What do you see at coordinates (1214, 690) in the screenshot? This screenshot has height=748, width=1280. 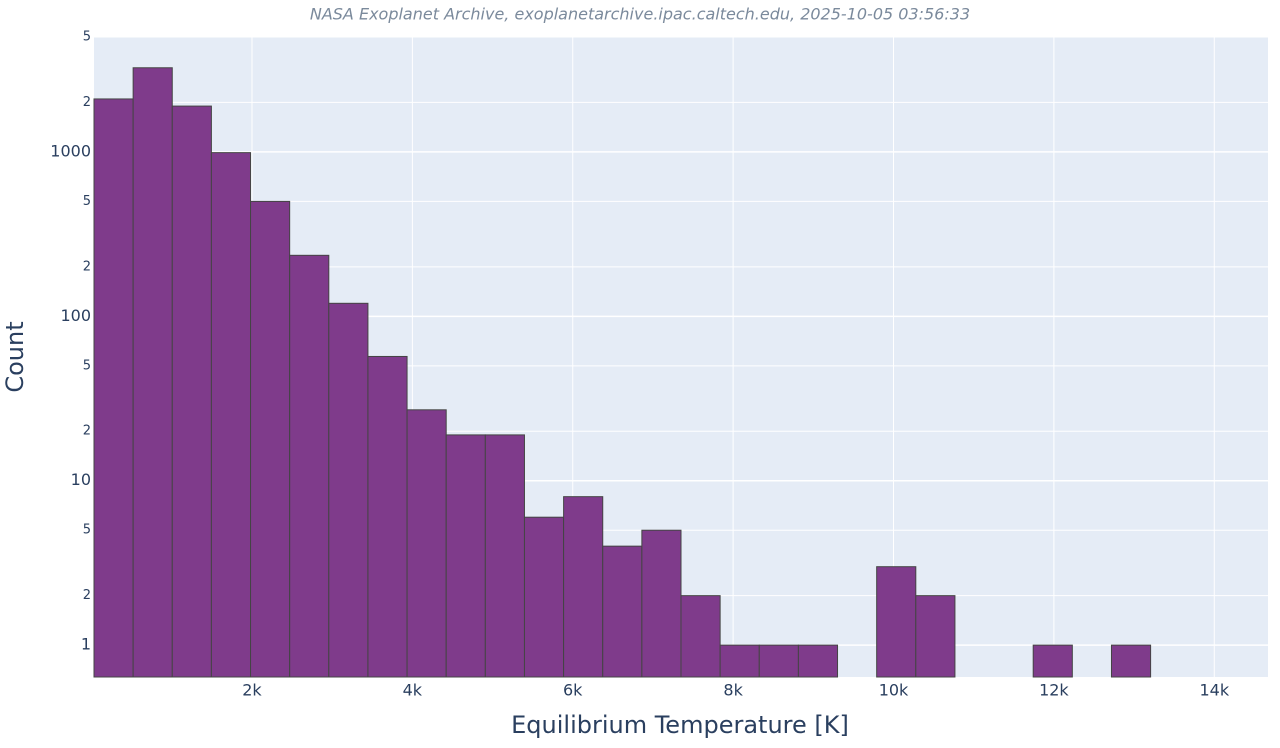 I see `x-tick-label: 14k` at bounding box center [1214, 690].